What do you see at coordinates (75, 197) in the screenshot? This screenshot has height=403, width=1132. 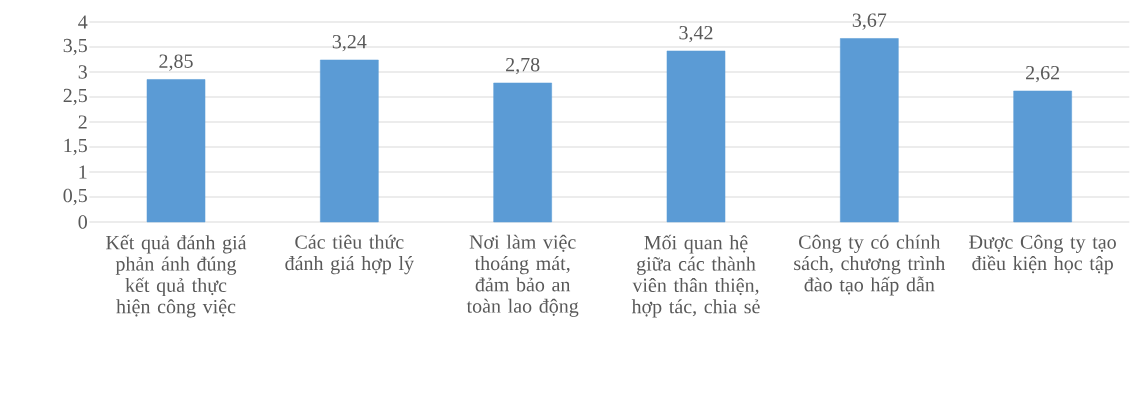 I see `y-tick-label: 0,5` at bounding box center [75, 197].